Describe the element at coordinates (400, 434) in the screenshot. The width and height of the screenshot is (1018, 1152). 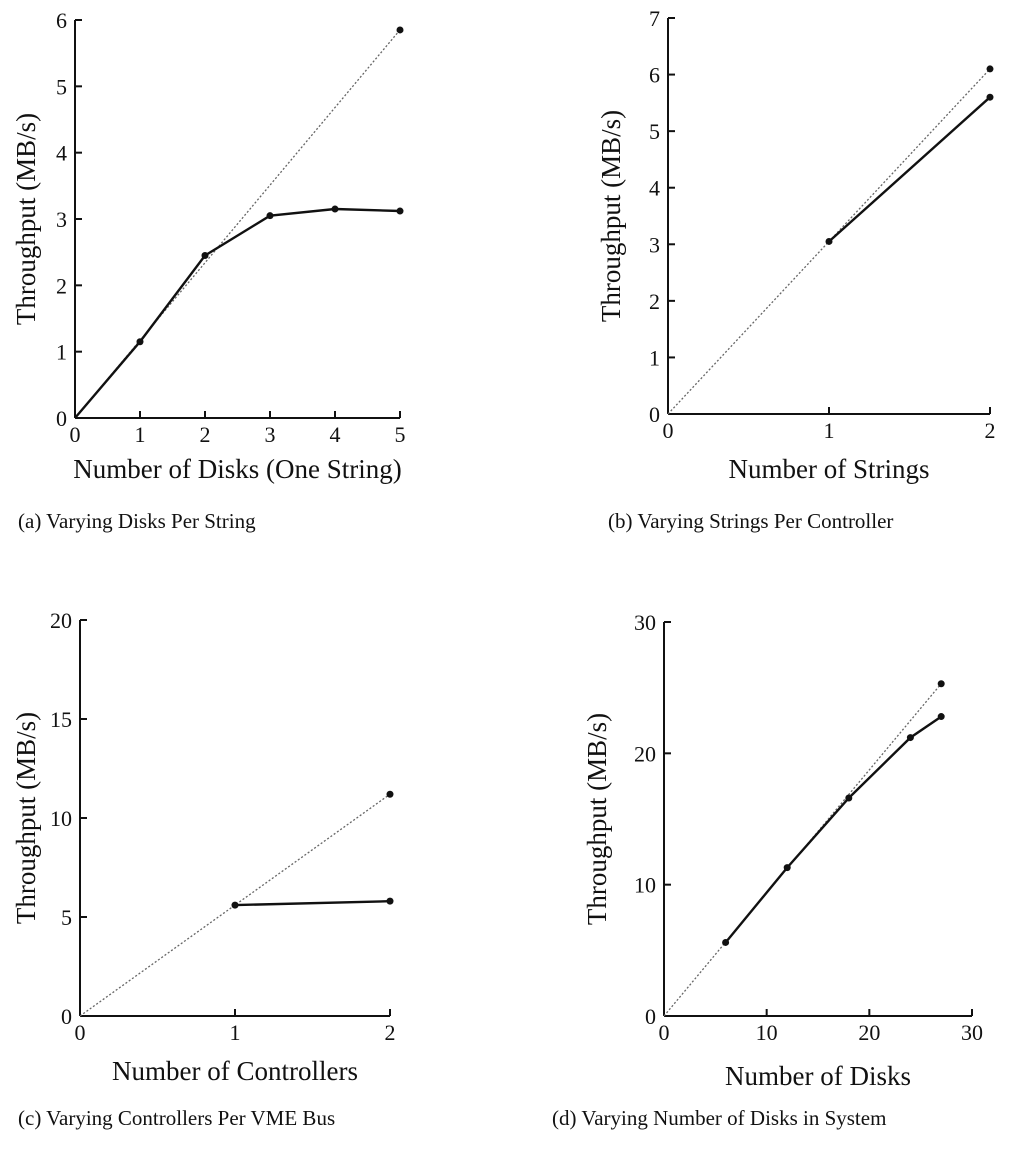
I see `x-tick-label: 5` at that location.